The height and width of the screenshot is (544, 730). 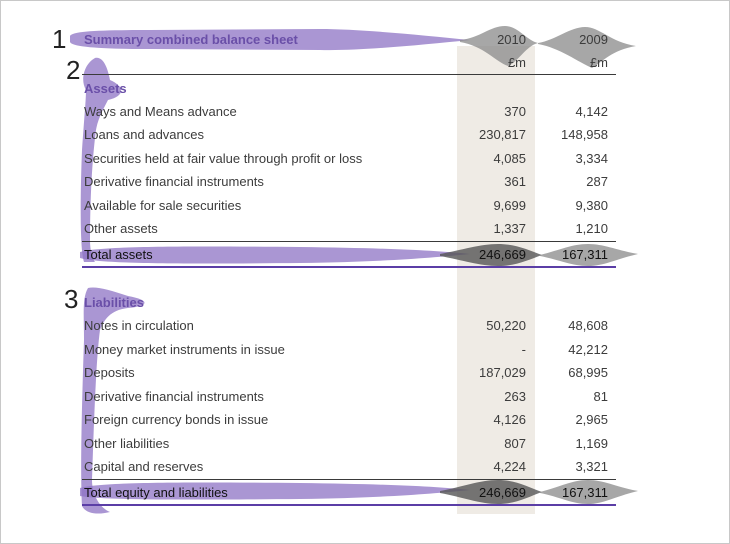 I want to click on liabilities-row-2010: 50,220, so click(x=506, y=325).